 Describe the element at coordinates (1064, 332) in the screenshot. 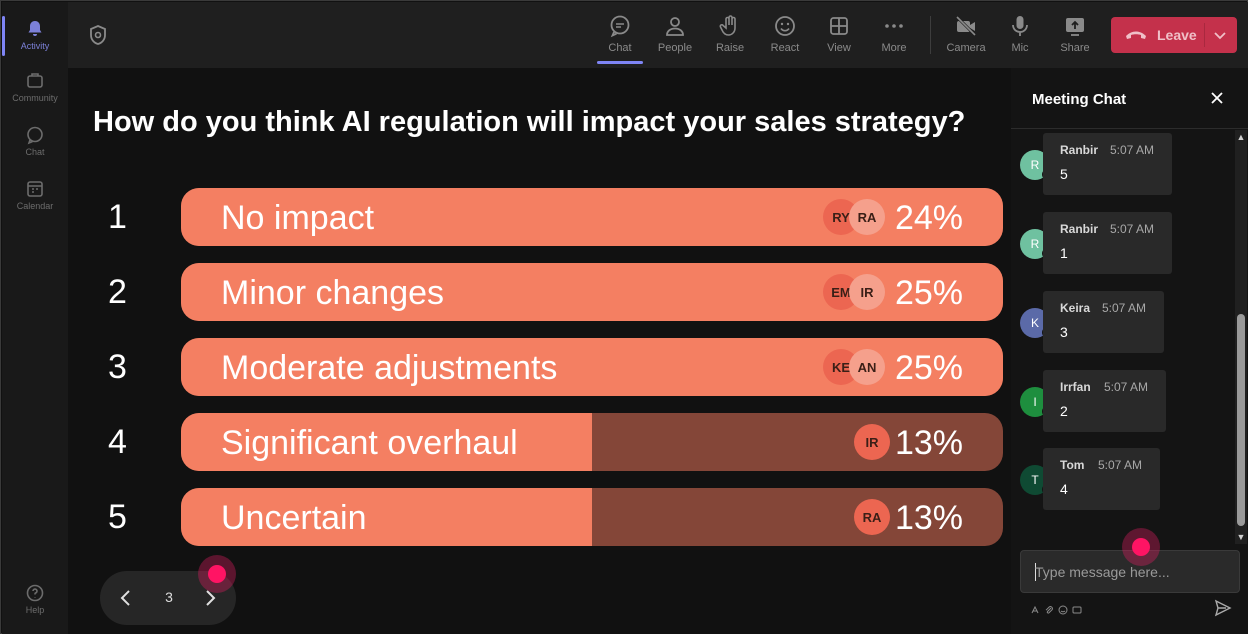

I see `message-text: 3` at that location.